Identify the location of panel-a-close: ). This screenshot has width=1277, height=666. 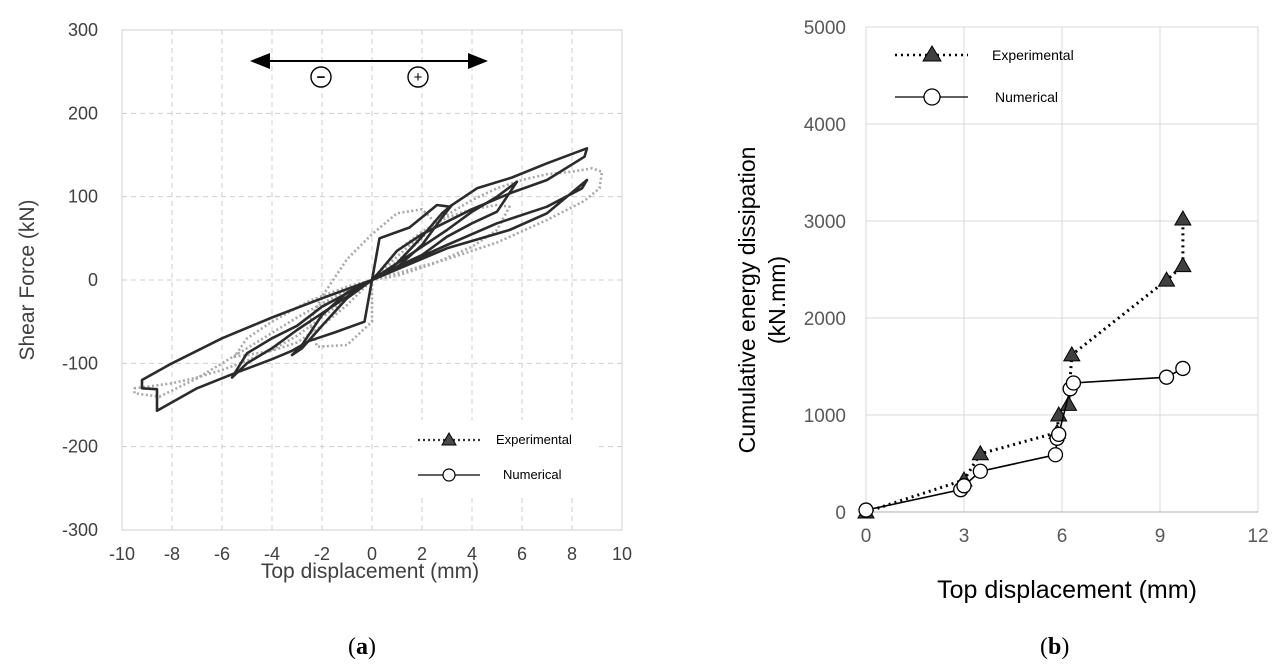
(372, 647).